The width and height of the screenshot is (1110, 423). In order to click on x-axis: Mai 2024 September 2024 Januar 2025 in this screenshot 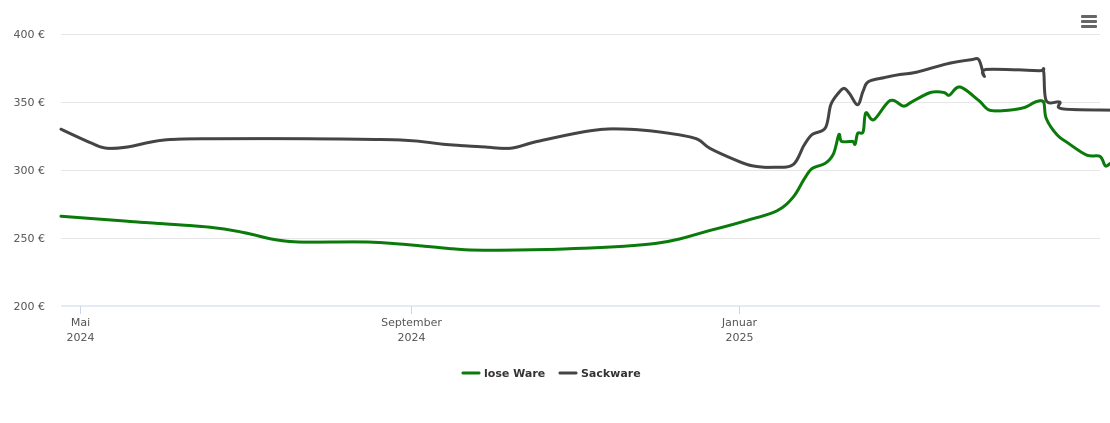, I will do `click(412, 325)`.